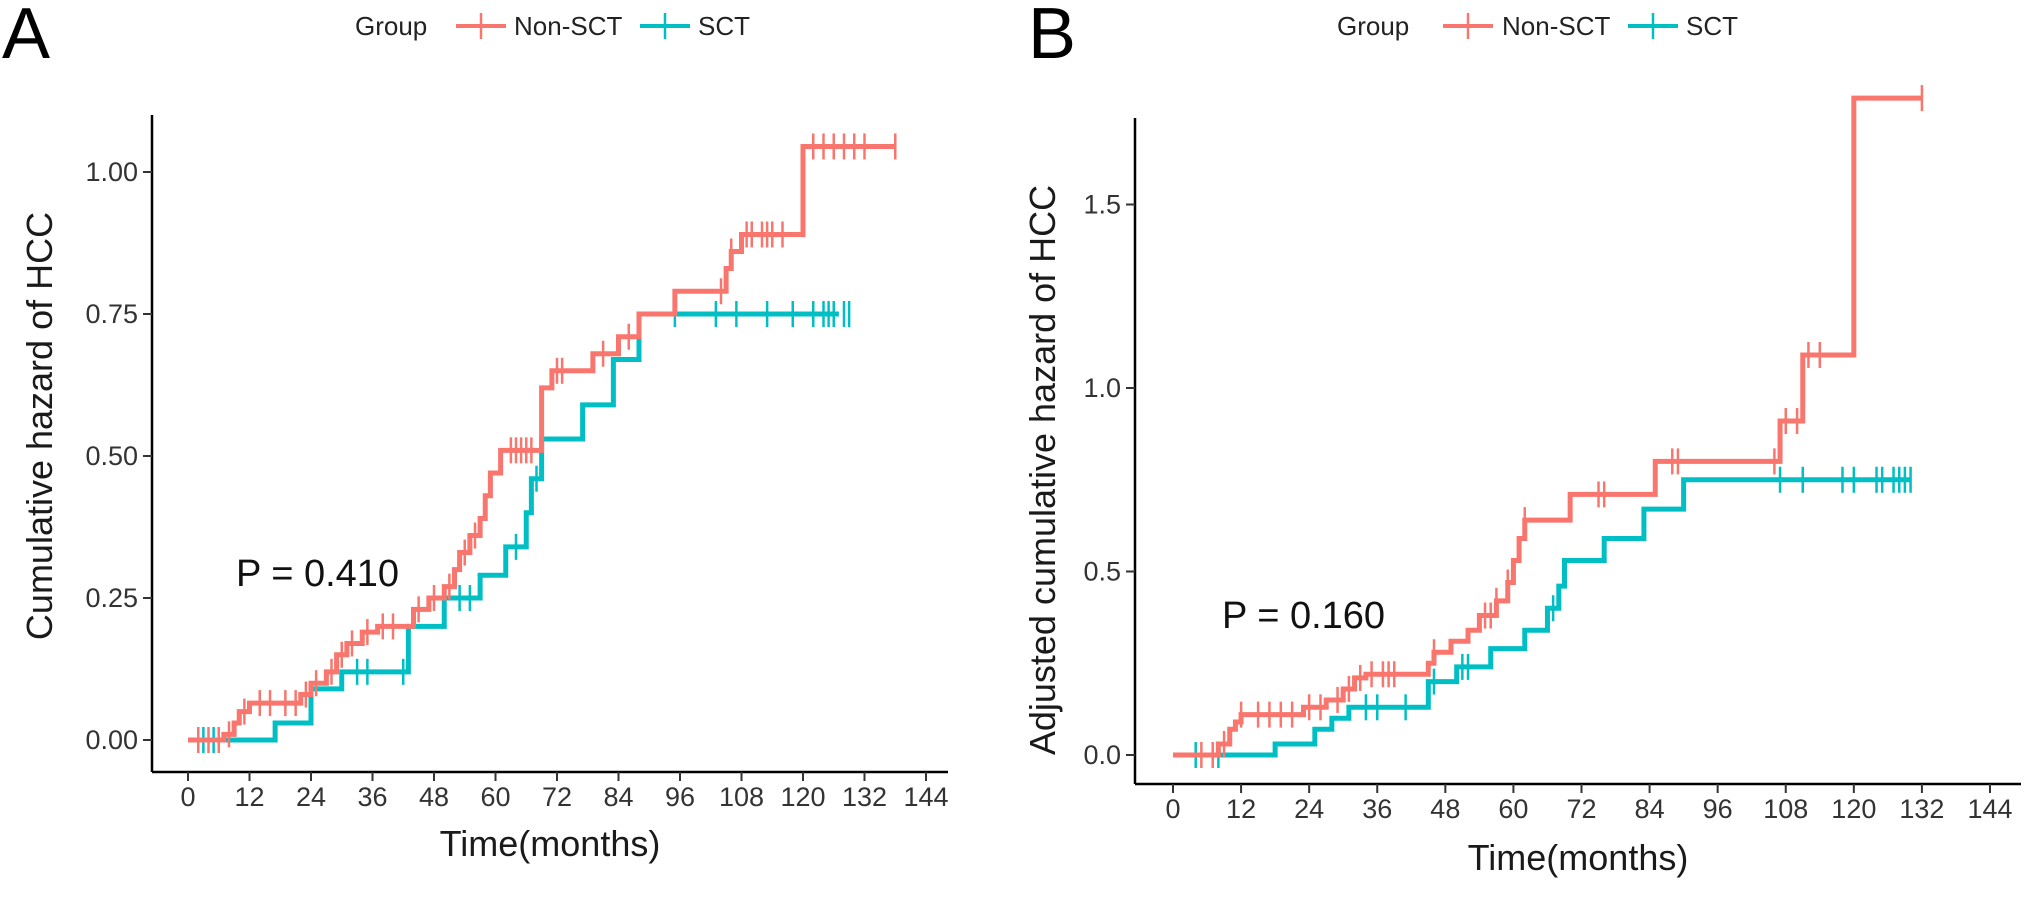 This screenshot has height=900, width=2030. I want to click on y-tick-label: 1.5, so click(1102, 205).